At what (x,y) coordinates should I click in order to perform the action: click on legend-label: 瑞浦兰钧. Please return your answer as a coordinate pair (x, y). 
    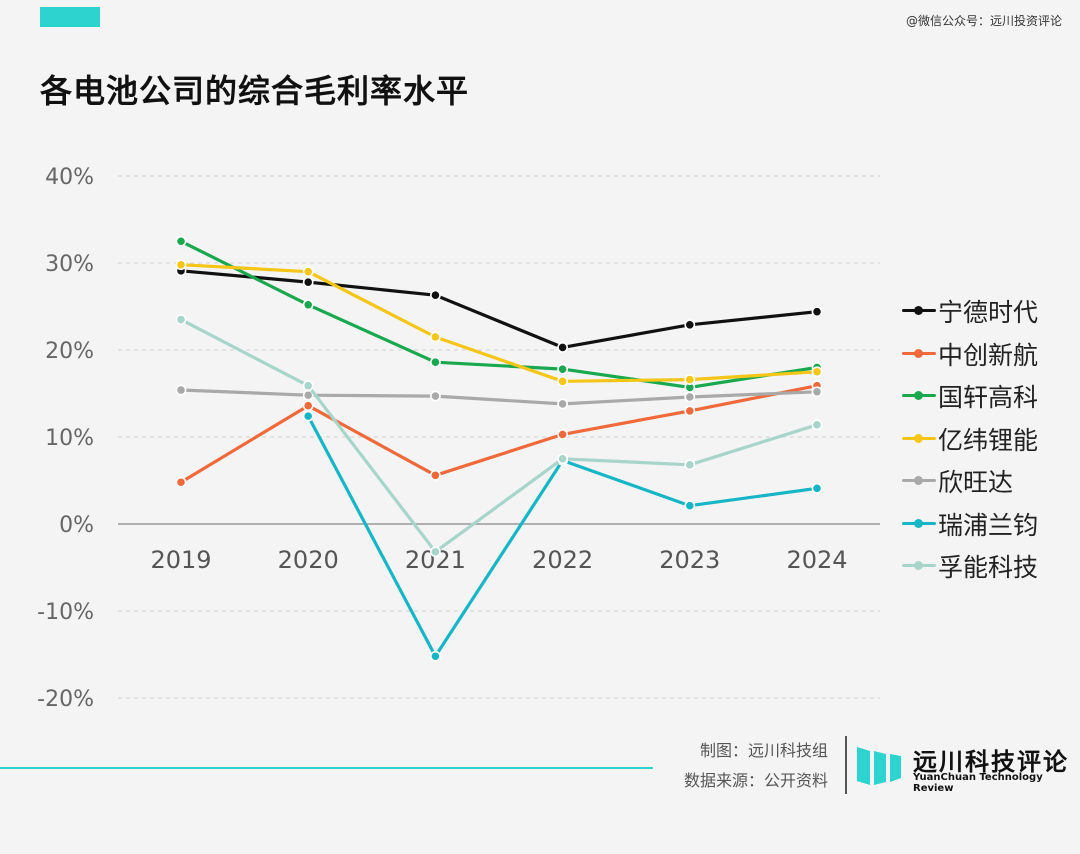
    Looking at the image, I should click on (988, 525).